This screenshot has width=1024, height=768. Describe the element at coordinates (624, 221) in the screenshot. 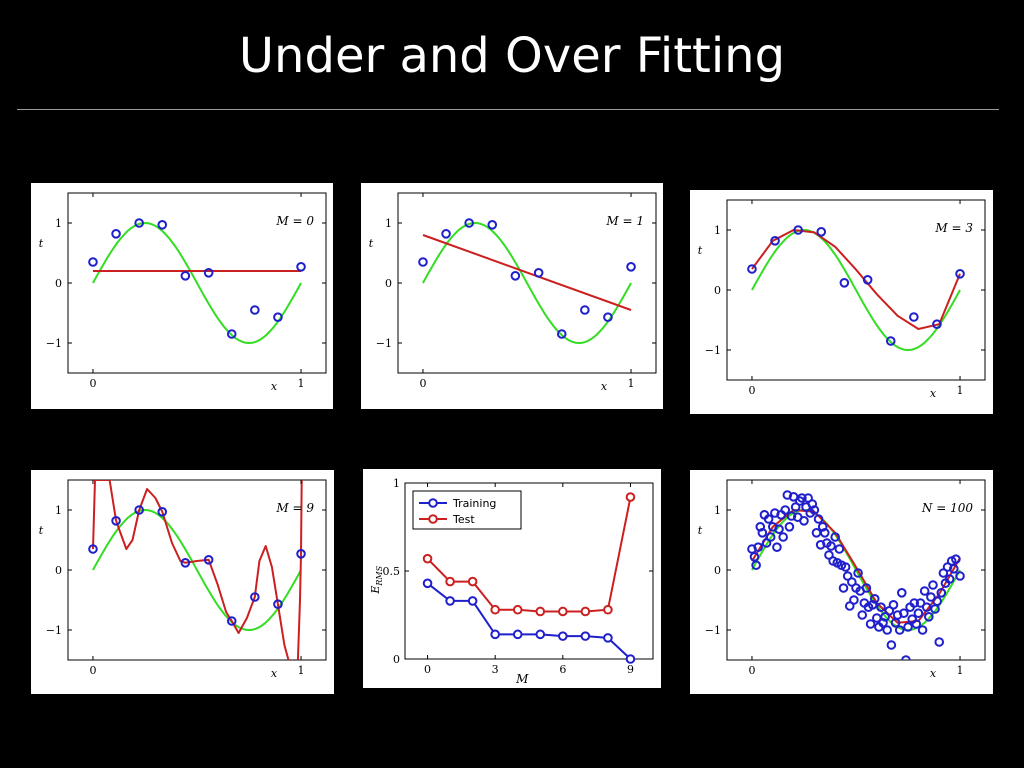

I see `plot-m1-annotation: M = 1` at that location.